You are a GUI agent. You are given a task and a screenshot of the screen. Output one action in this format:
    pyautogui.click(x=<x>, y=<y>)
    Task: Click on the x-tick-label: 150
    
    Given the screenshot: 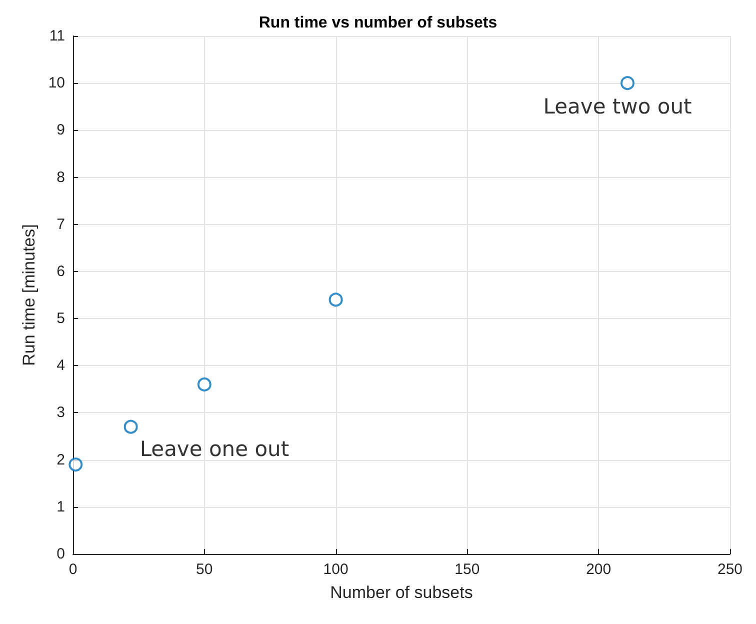 What is the action you would take?
    pyautogui.click(x=467, y=569)
    